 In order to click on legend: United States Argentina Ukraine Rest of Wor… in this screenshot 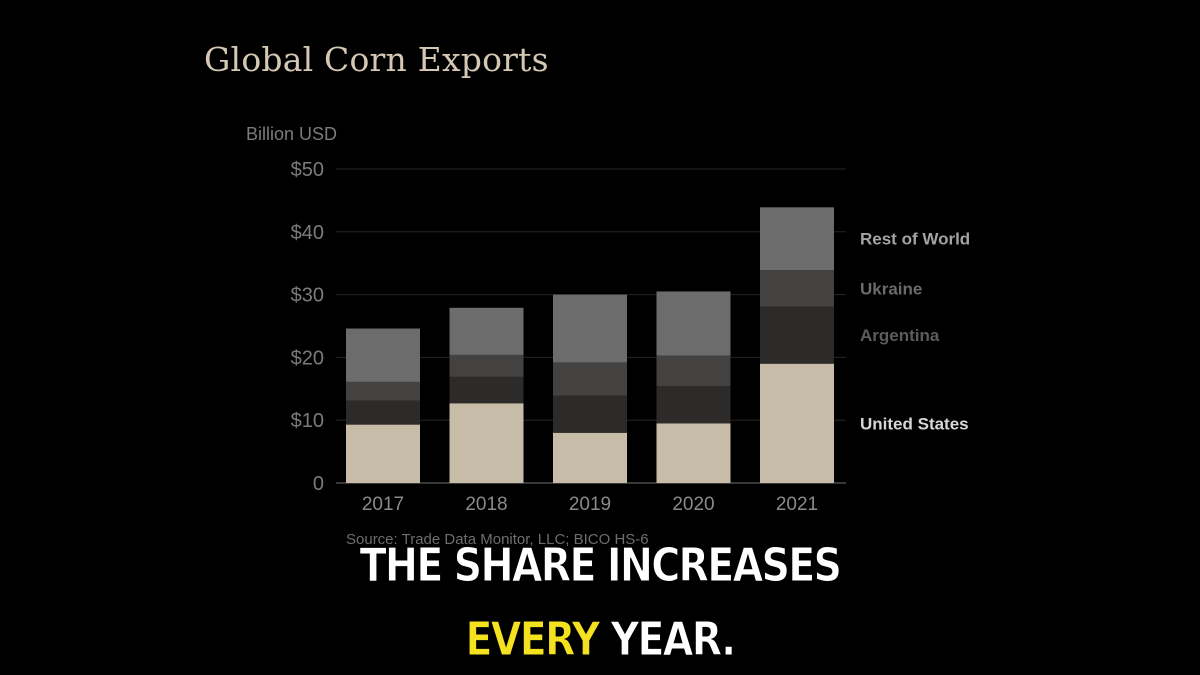, I will do `click(915, 332)`.